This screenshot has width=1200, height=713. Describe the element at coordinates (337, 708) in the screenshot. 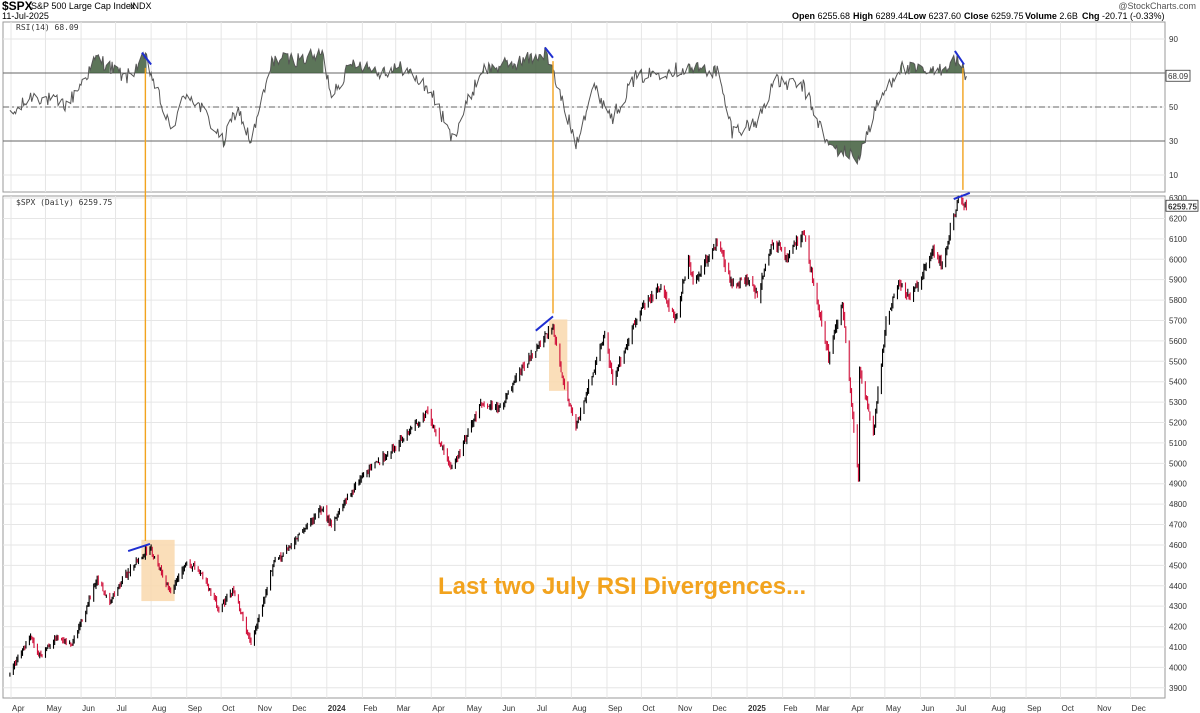

I see `x-tick-label: 2024` at that location.